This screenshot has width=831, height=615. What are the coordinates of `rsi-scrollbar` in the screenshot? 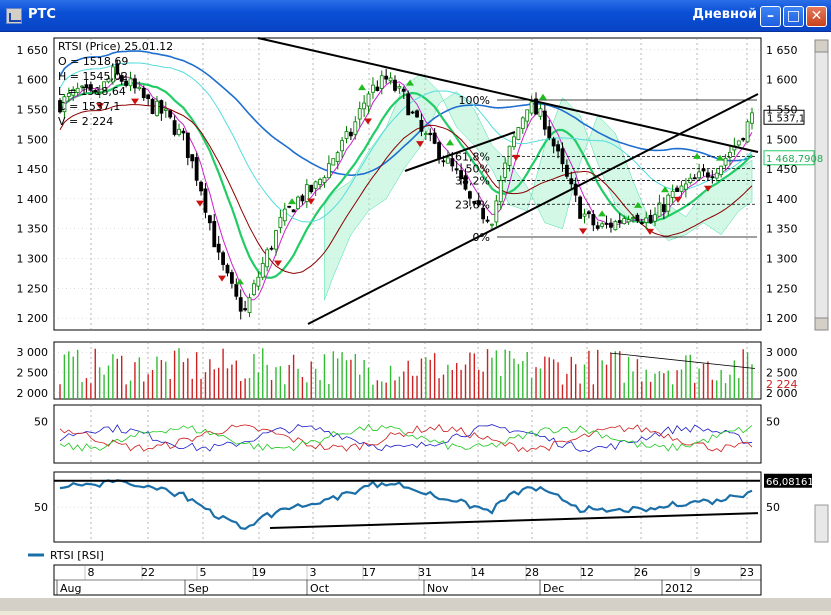 It's located at (821, 523).